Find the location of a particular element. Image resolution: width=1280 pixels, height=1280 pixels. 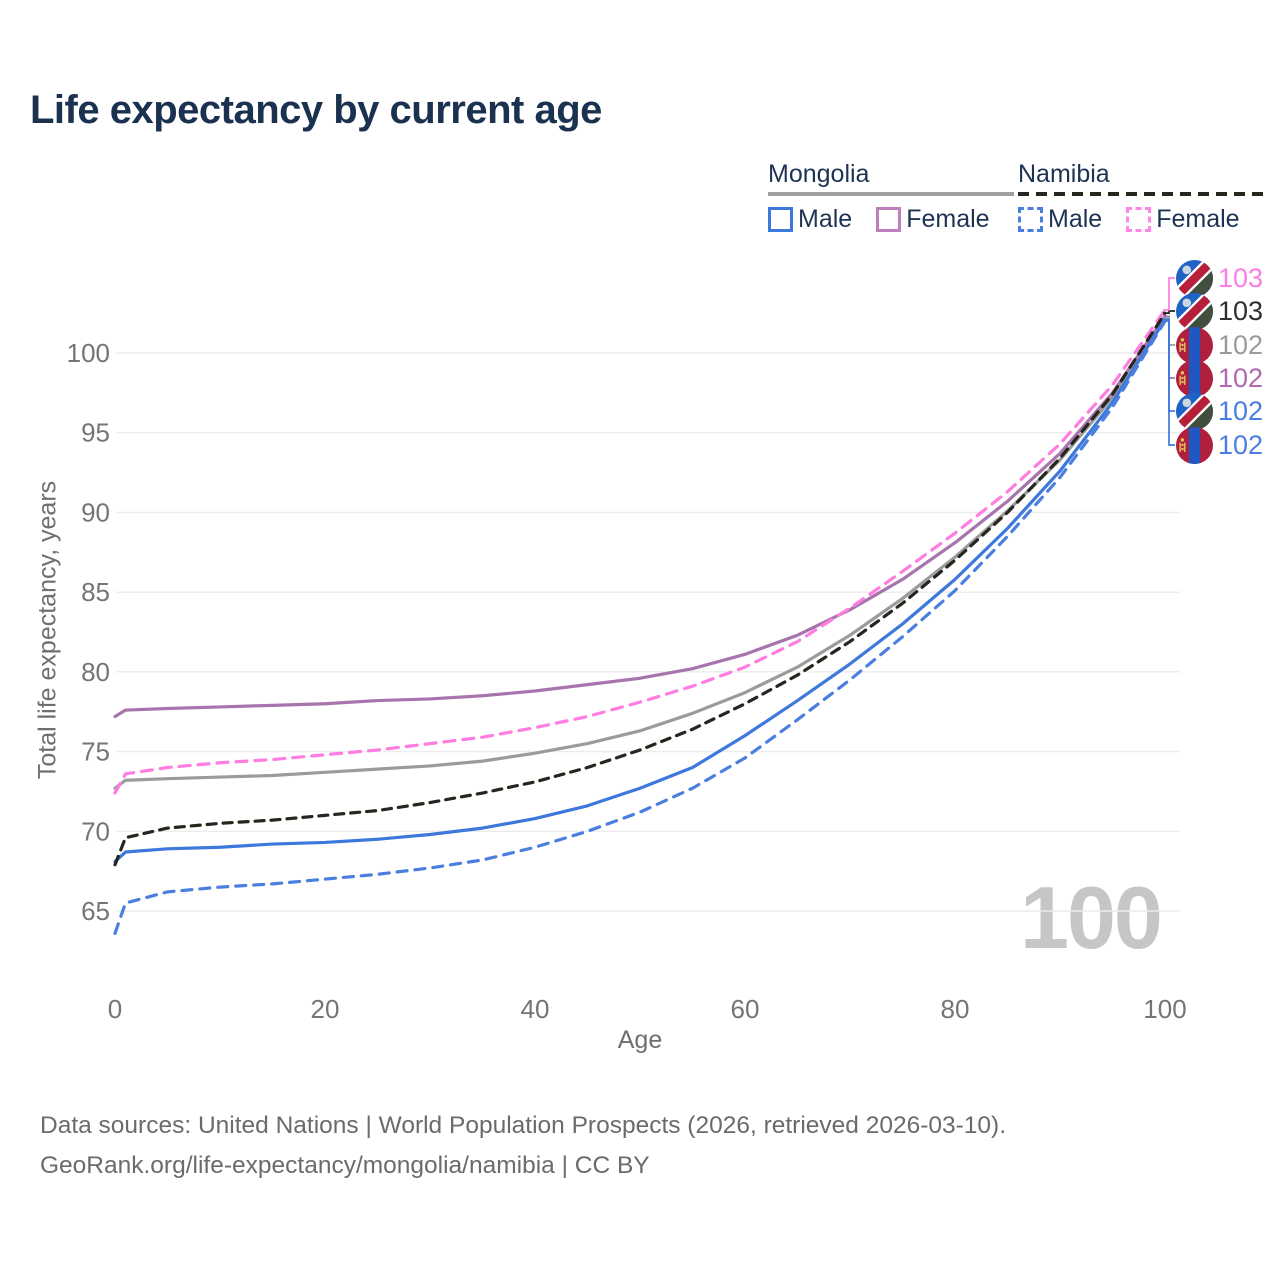

end-label-namibia-male: 102 is located at coordinates (1219, 411).